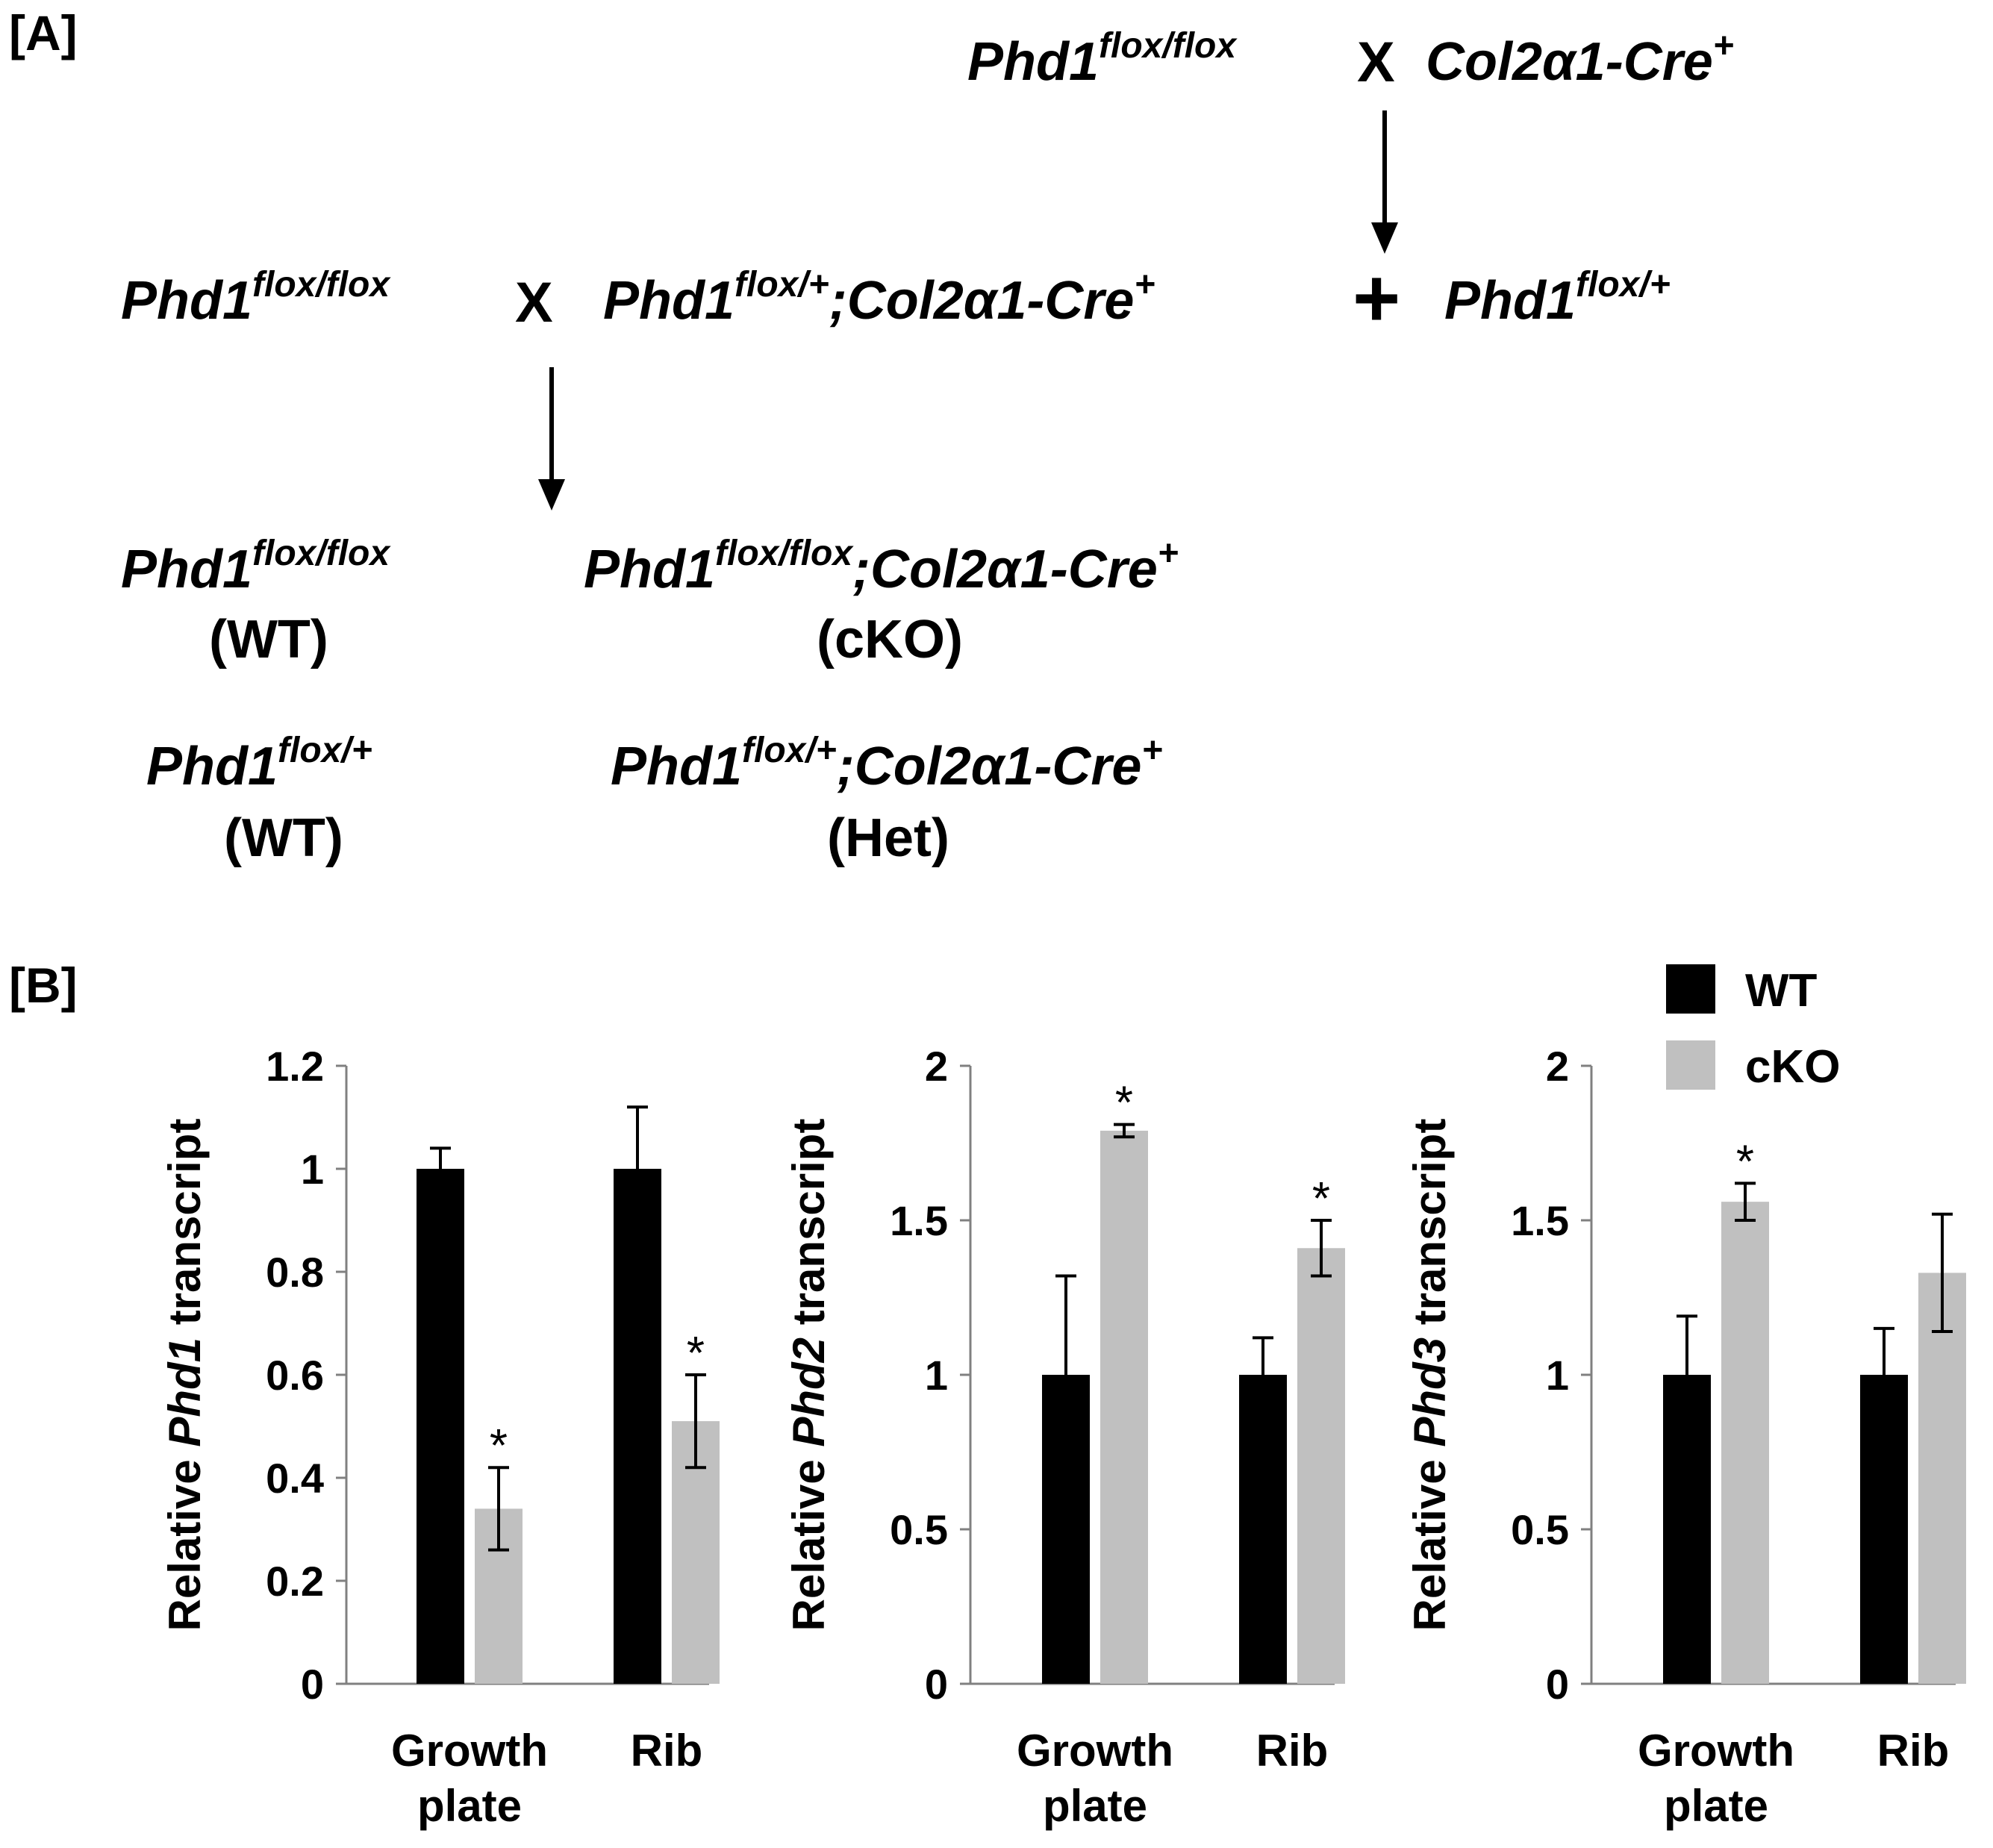 This screenshot has height=1848, width=1993. I want to click on mid-parent-1-genotype: Phd1flox/flox, so click(256, 299).